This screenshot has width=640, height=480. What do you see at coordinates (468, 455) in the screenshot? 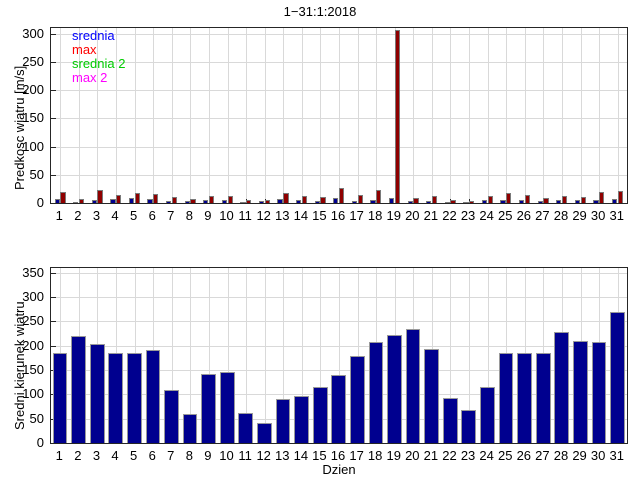
I see `x-axis-tick-label: 23` at bounding box center [468, 455].